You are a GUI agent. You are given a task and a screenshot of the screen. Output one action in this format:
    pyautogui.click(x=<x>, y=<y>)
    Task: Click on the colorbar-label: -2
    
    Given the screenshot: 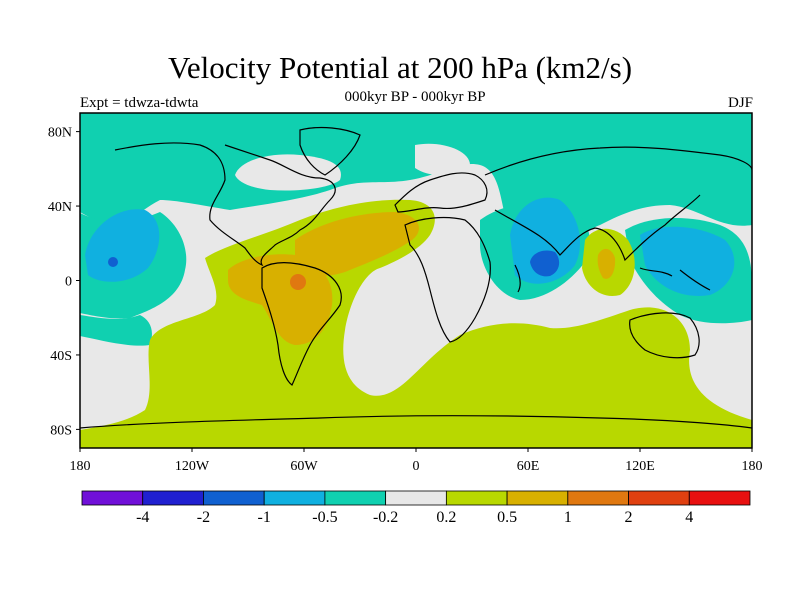 What is the action you would take?
    pyautogui.click(x=203, y=517)
    